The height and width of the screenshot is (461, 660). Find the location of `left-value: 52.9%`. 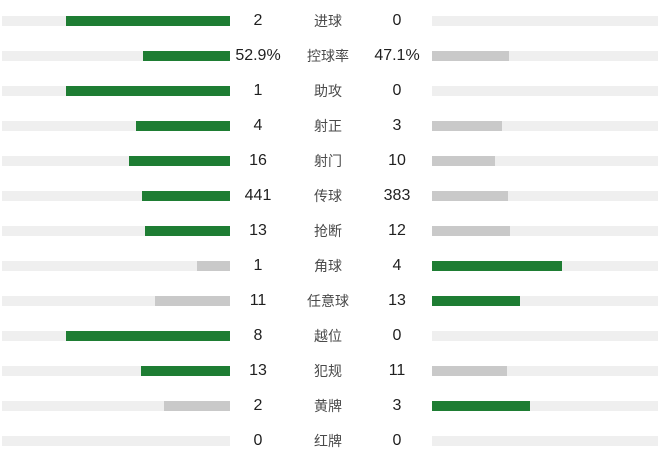

left-value: 52.9% is located at coordinates (258, 55).